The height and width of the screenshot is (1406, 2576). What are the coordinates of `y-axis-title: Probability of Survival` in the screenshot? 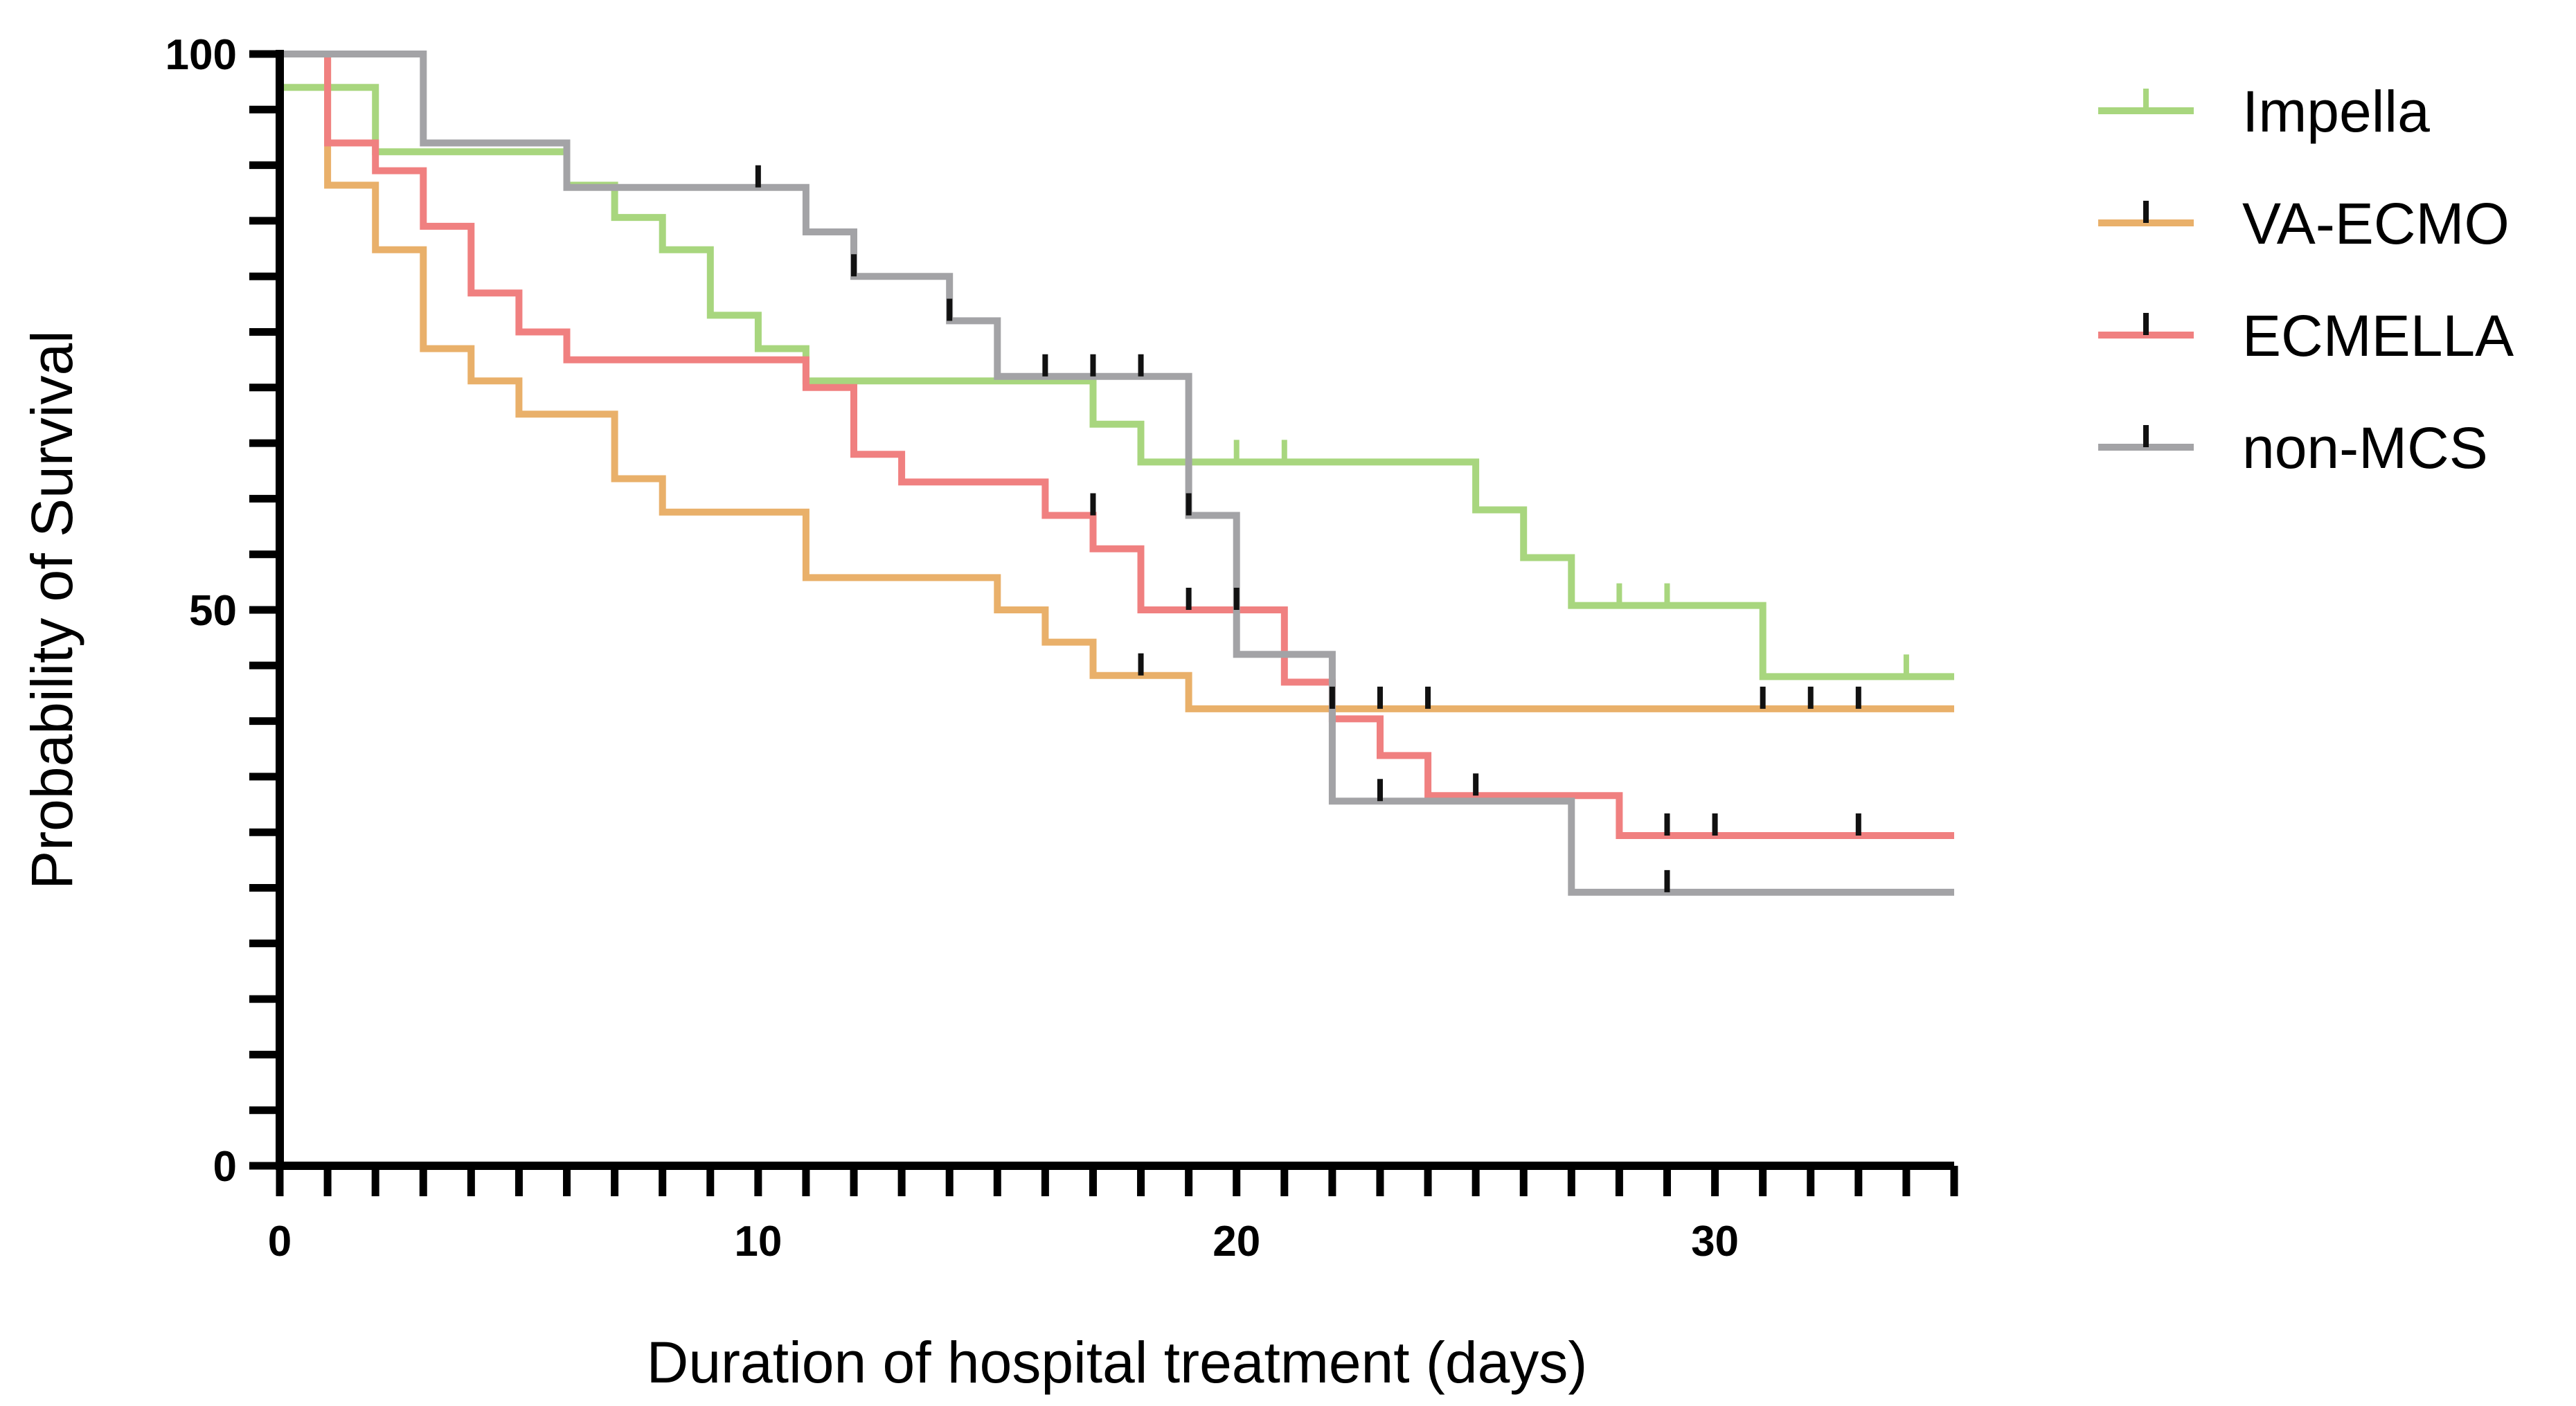 It's located at (51, 610).